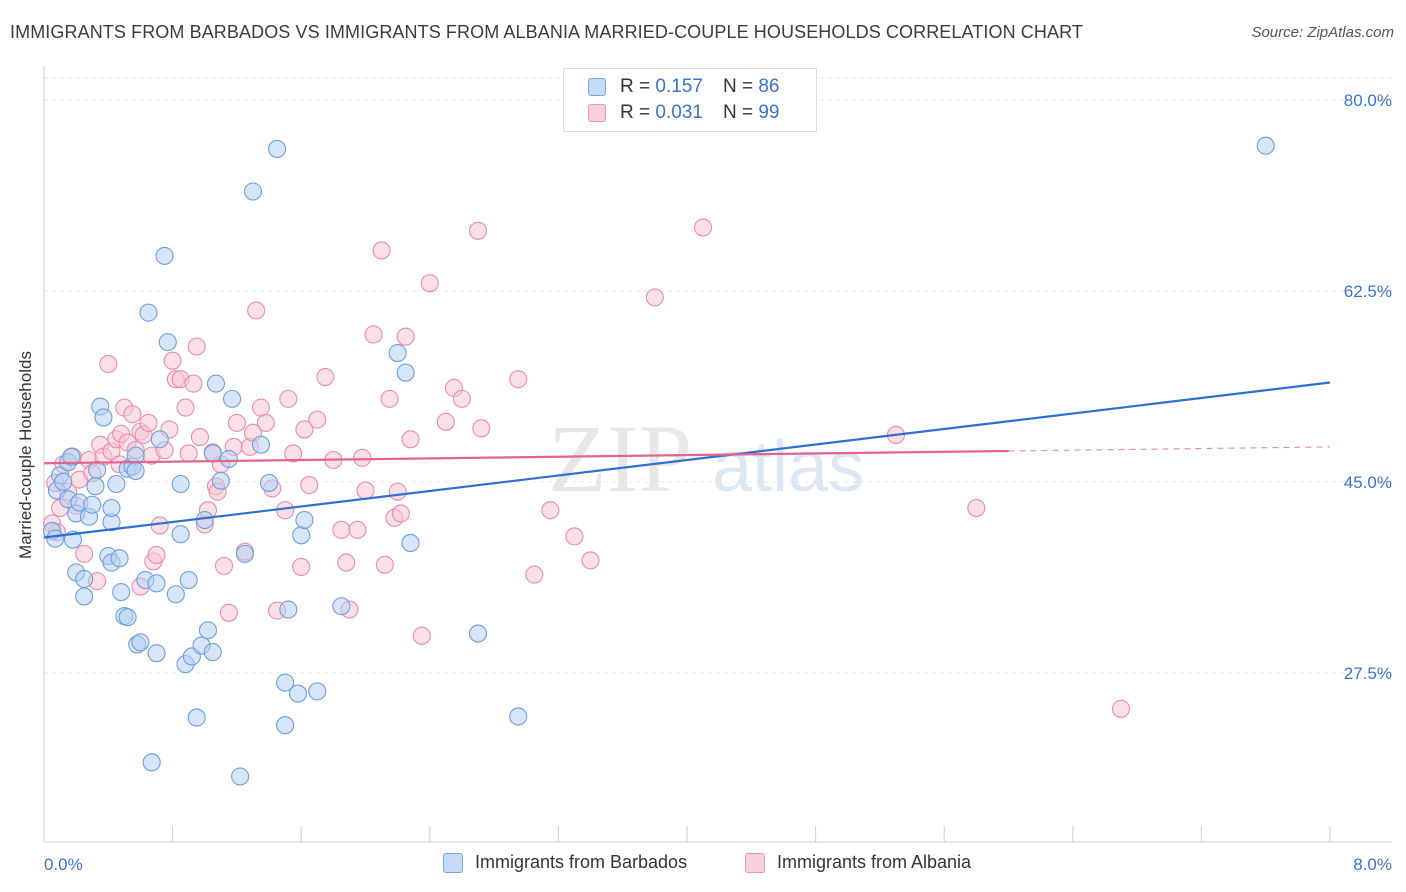 The height and width of the screenshot is (892, 1406). Describe the element at coordinates (769, 112) in the screenshot. I see `n-value-albania: 99` at that location.